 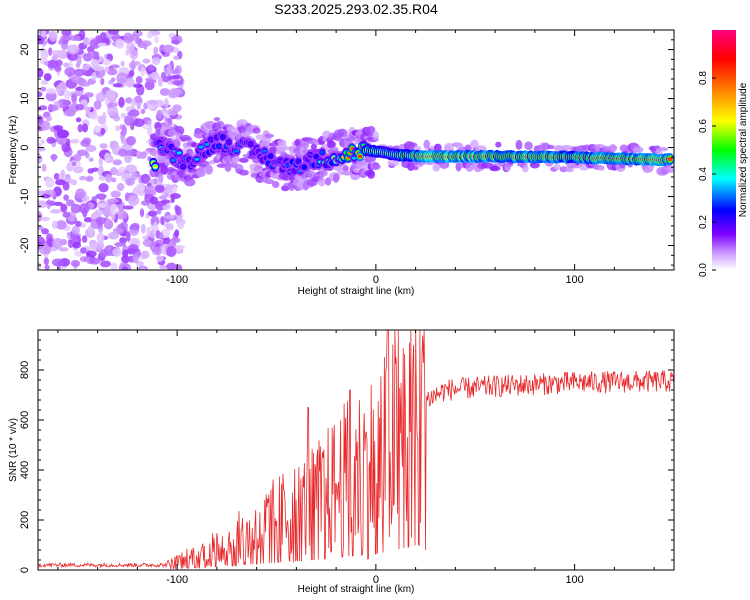 I want to click on snr-y-tick-label: 200, so click(x=25, y=520).